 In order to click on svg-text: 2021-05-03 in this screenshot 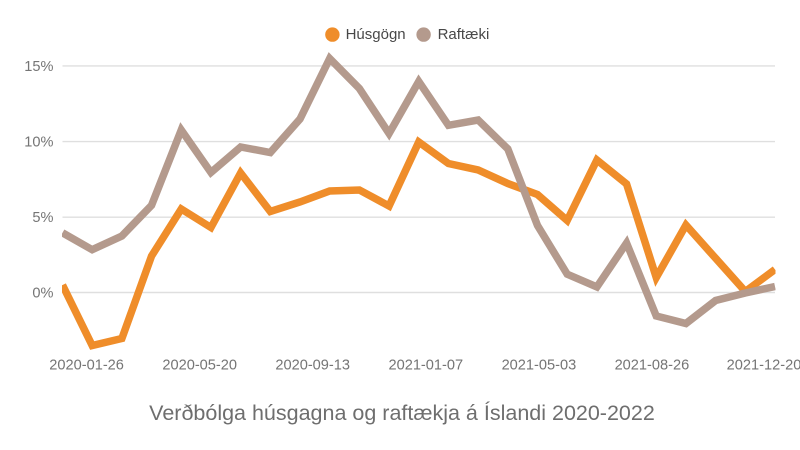, I will do `click(539, 365)`.